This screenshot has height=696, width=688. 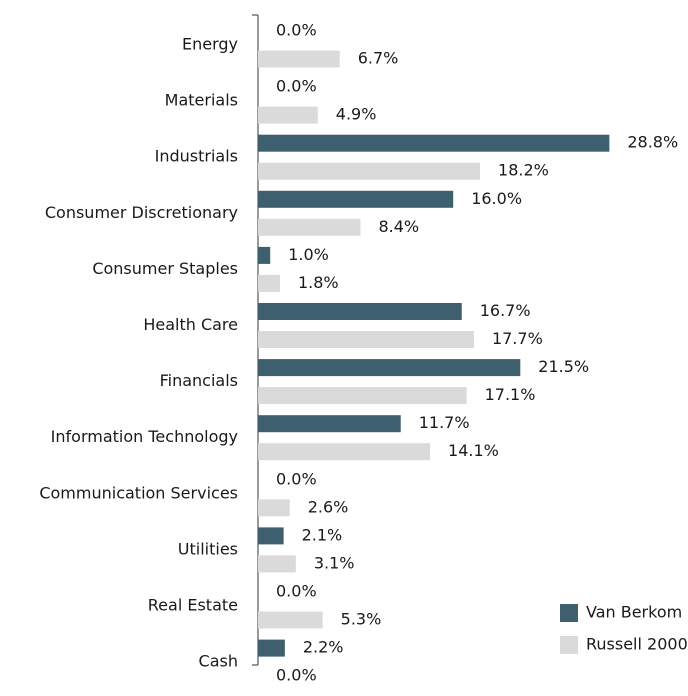 What do you see at coordinates (517, 338) in the screenshot?
I see `value-label: 17.7%` at bounding box center [517, 338].